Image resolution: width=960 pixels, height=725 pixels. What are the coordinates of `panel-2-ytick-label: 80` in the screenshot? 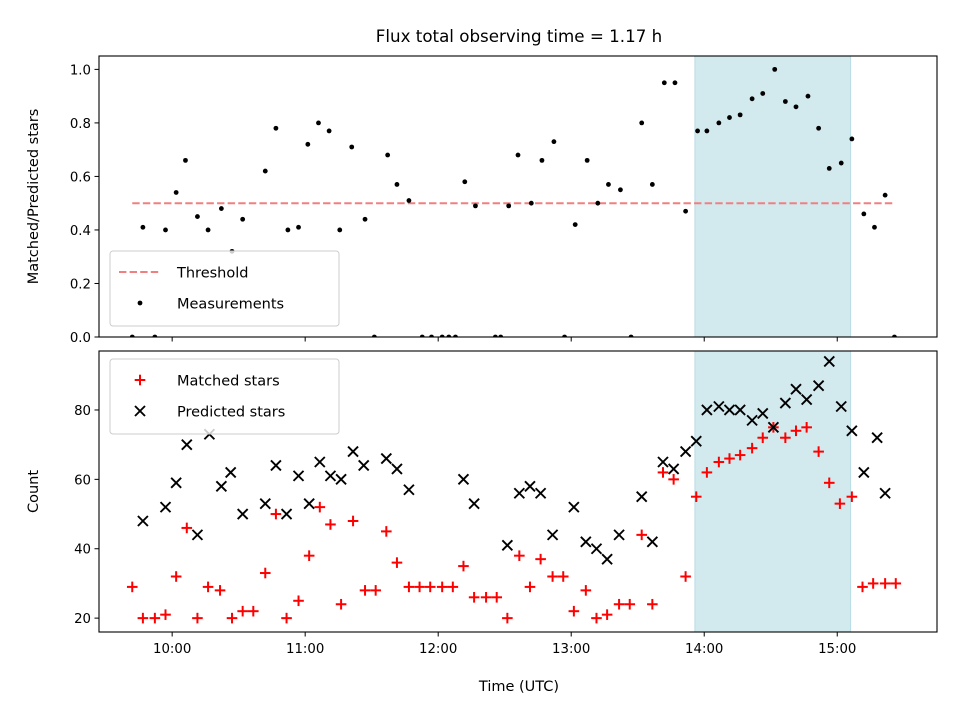 It's located at (82, 411).